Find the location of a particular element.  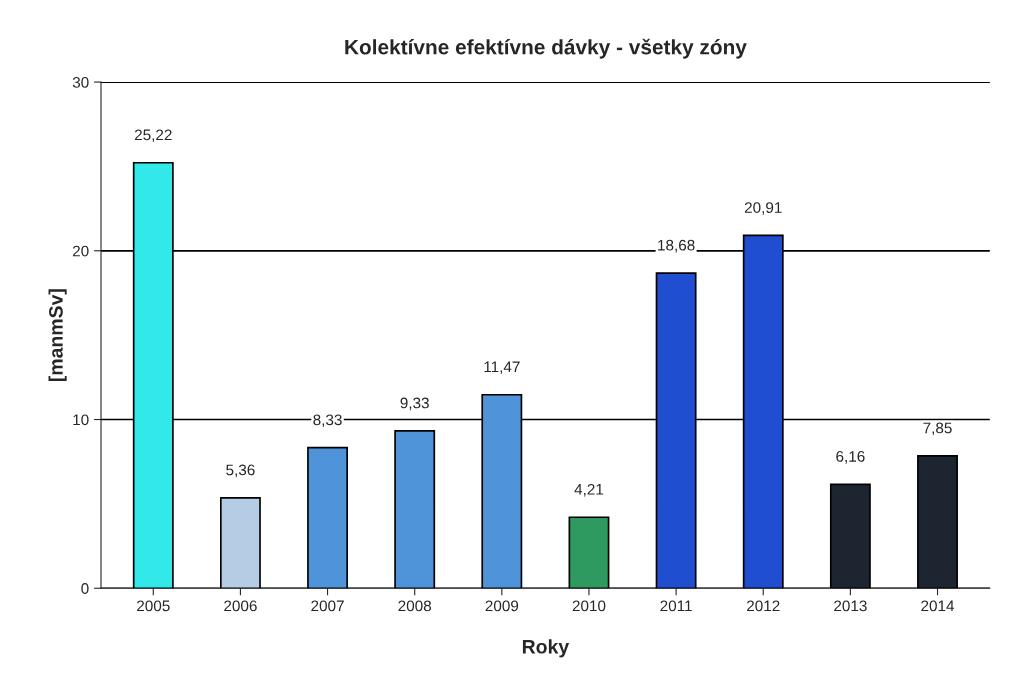

data-label: 6,16 is located at coordinates (850, 457).